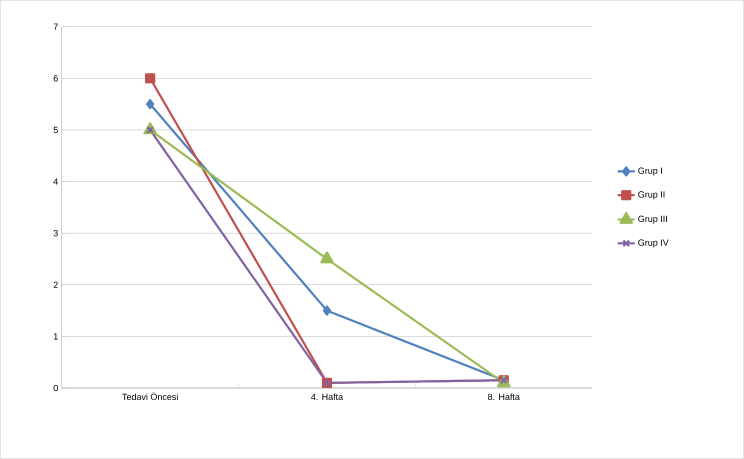  Describe the element at coordinates (56, 336) in the screenshot. I see `y-tick-label: 1` at that location.